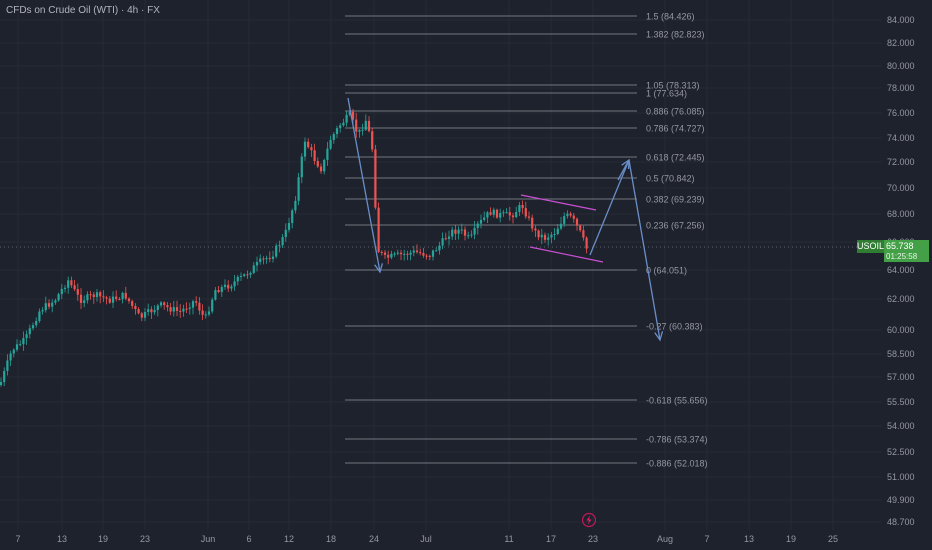 The width and height of the screenshot is (932, 550). What do you see at coordinates (558, 202) in the screenshot?
I see `channel-upper-line` at bounding box center [558, 202].